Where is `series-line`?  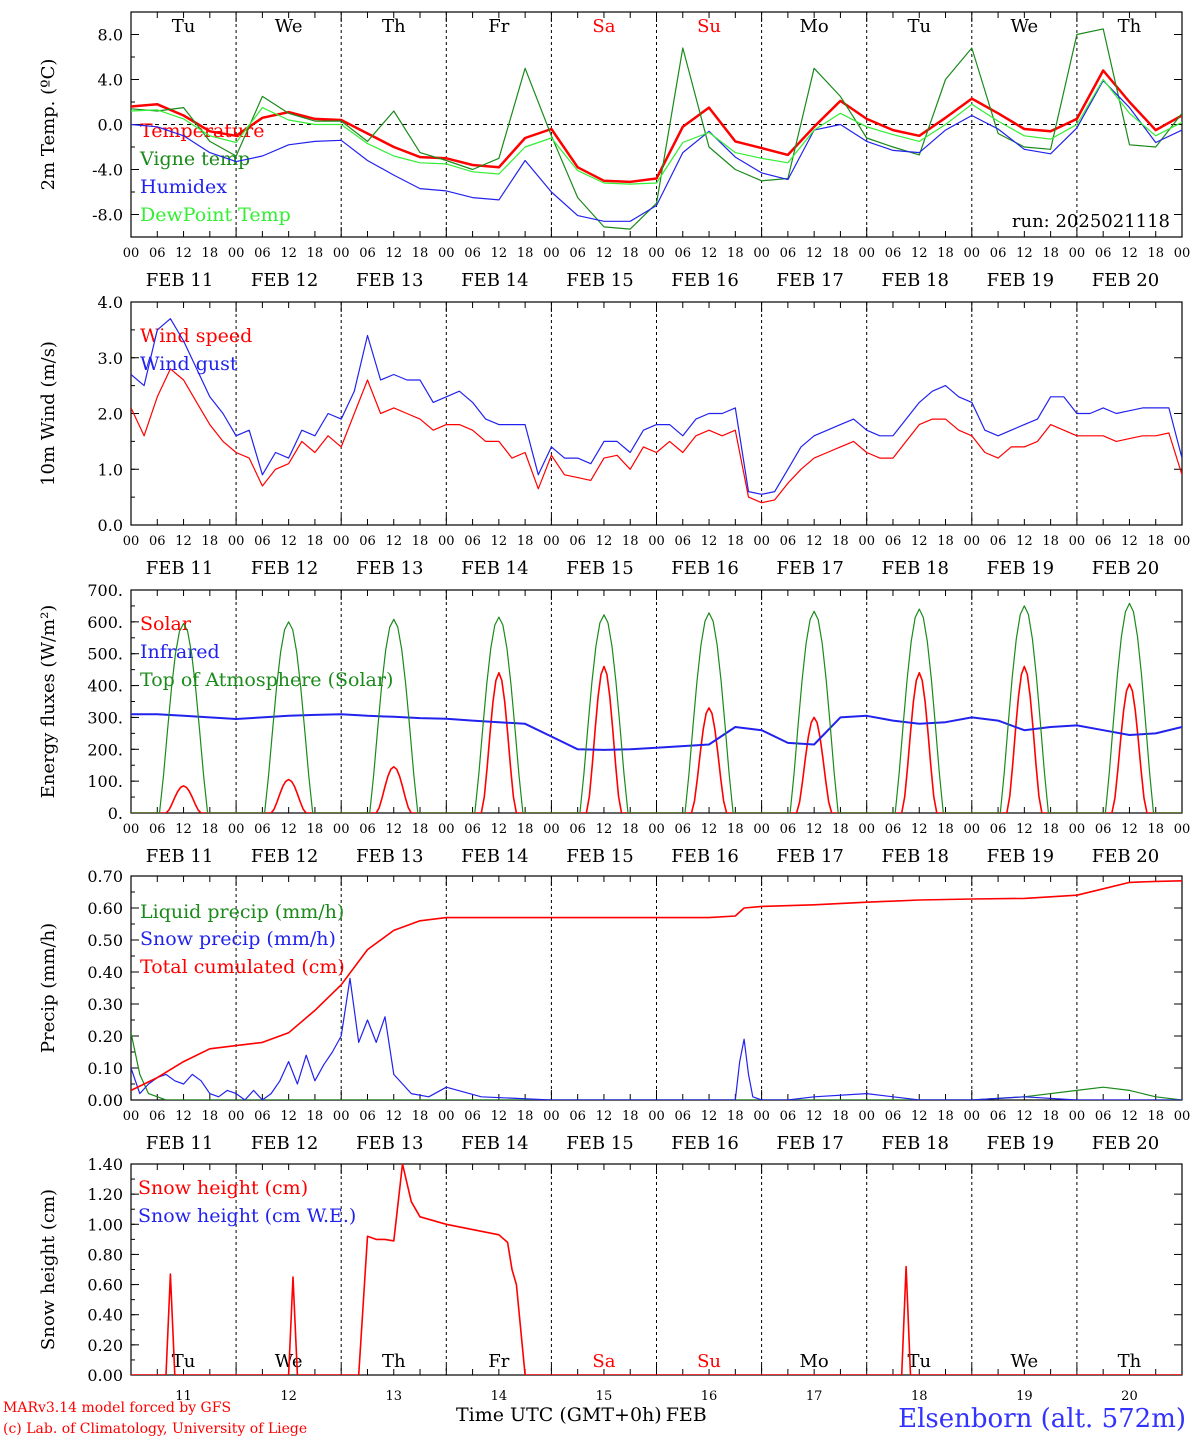
series-line is located at coordinates (656, 739).